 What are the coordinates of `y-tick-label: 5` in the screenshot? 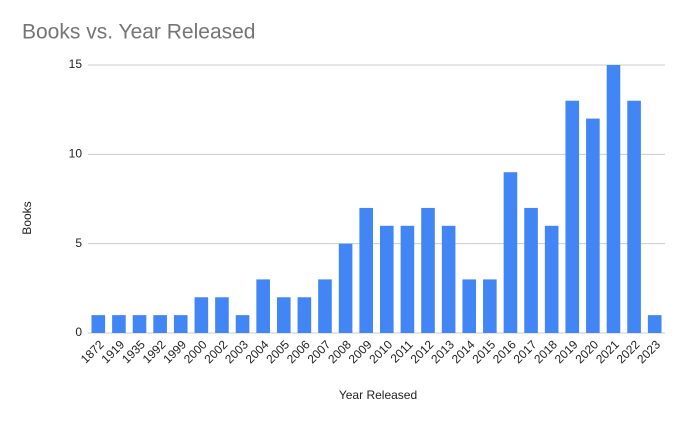 It's located at (78, 243).